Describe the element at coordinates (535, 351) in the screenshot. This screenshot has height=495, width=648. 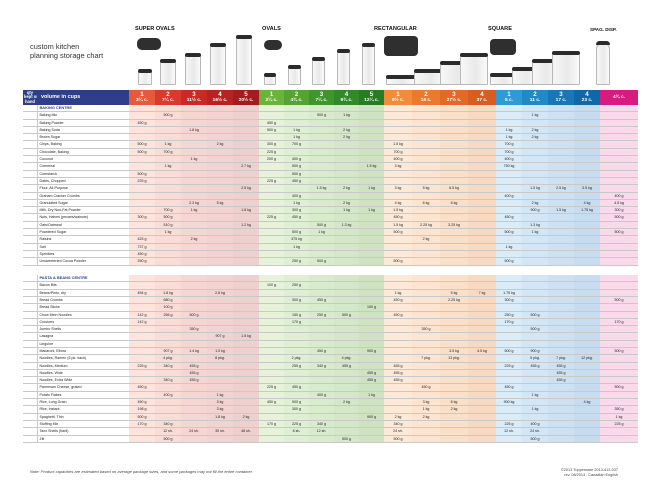
I see `value-cell: 900 g` at that location.